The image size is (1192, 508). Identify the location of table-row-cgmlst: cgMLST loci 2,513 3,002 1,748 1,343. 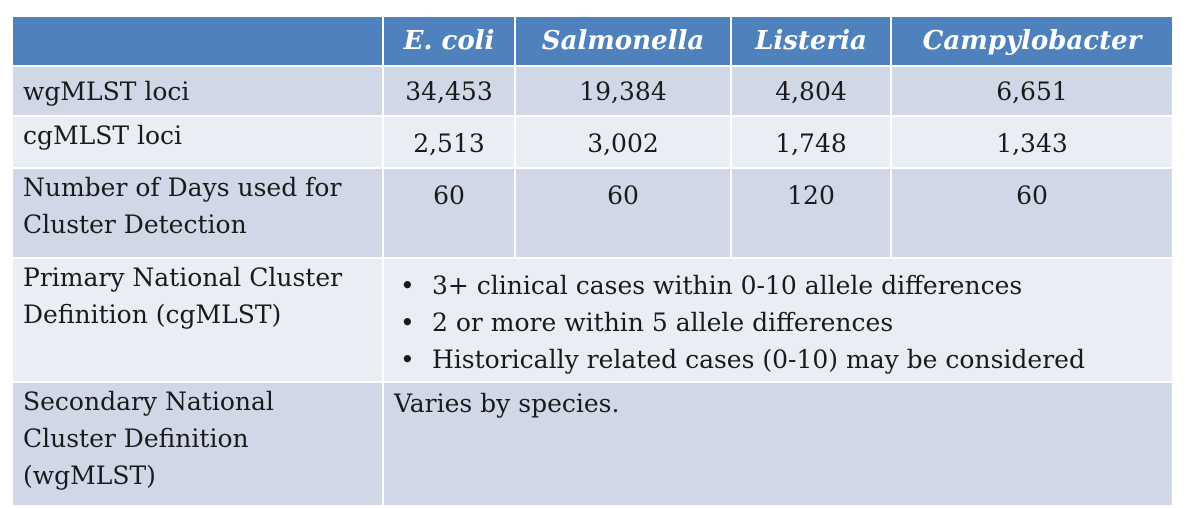
(592, 142).